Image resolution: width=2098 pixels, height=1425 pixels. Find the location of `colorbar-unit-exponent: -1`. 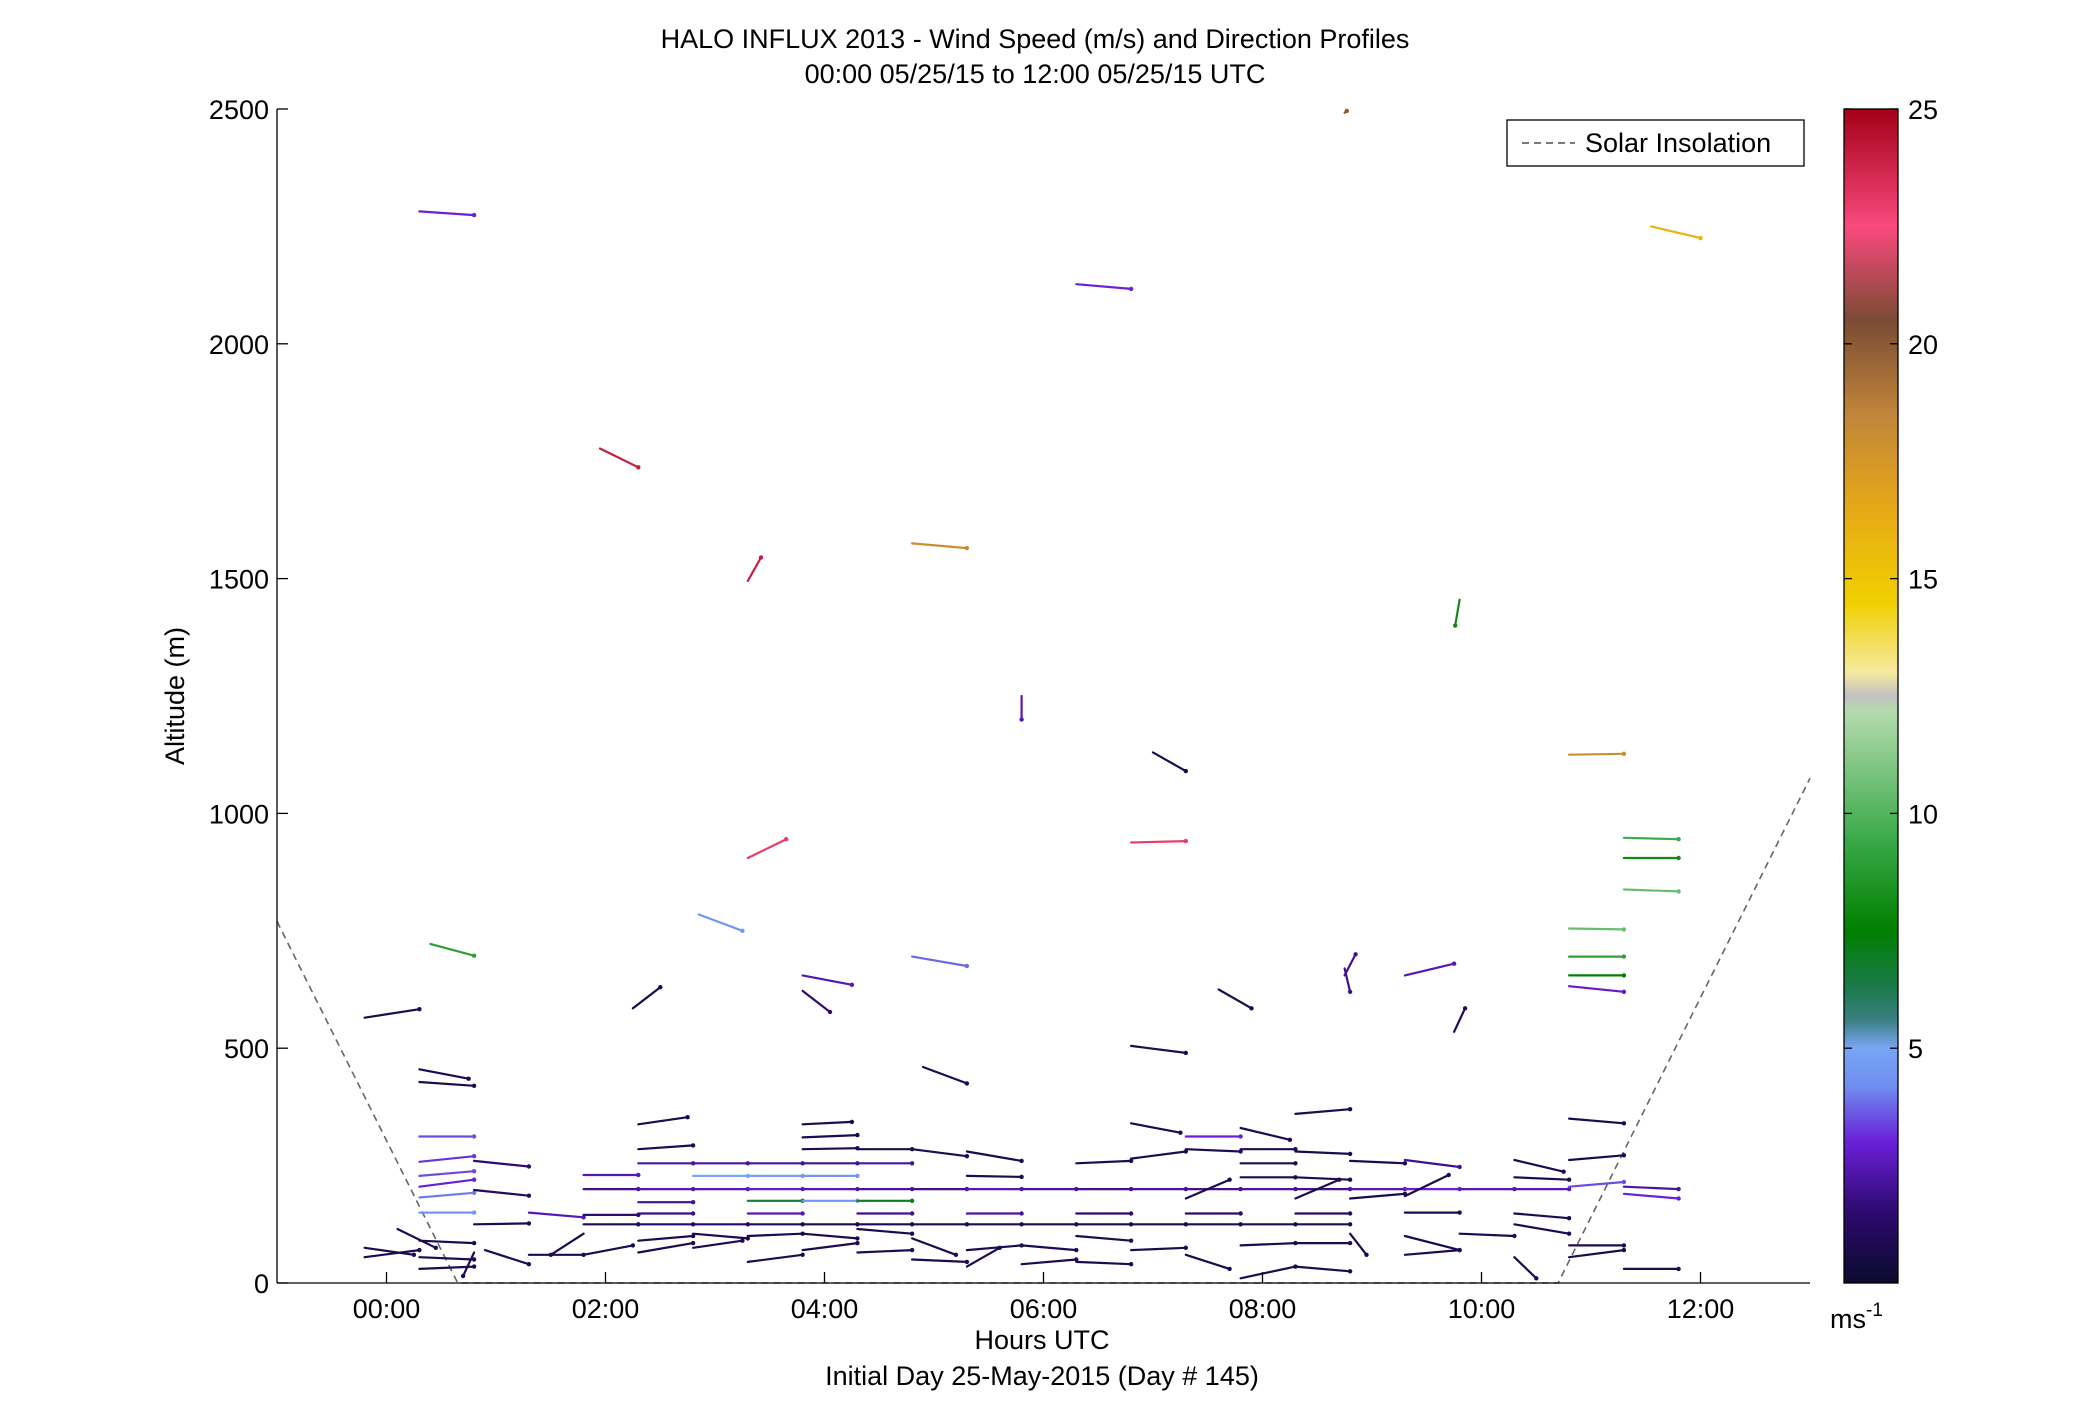

colorbar-unit-exponent: -1 is located at coordinates (1874, 1310).